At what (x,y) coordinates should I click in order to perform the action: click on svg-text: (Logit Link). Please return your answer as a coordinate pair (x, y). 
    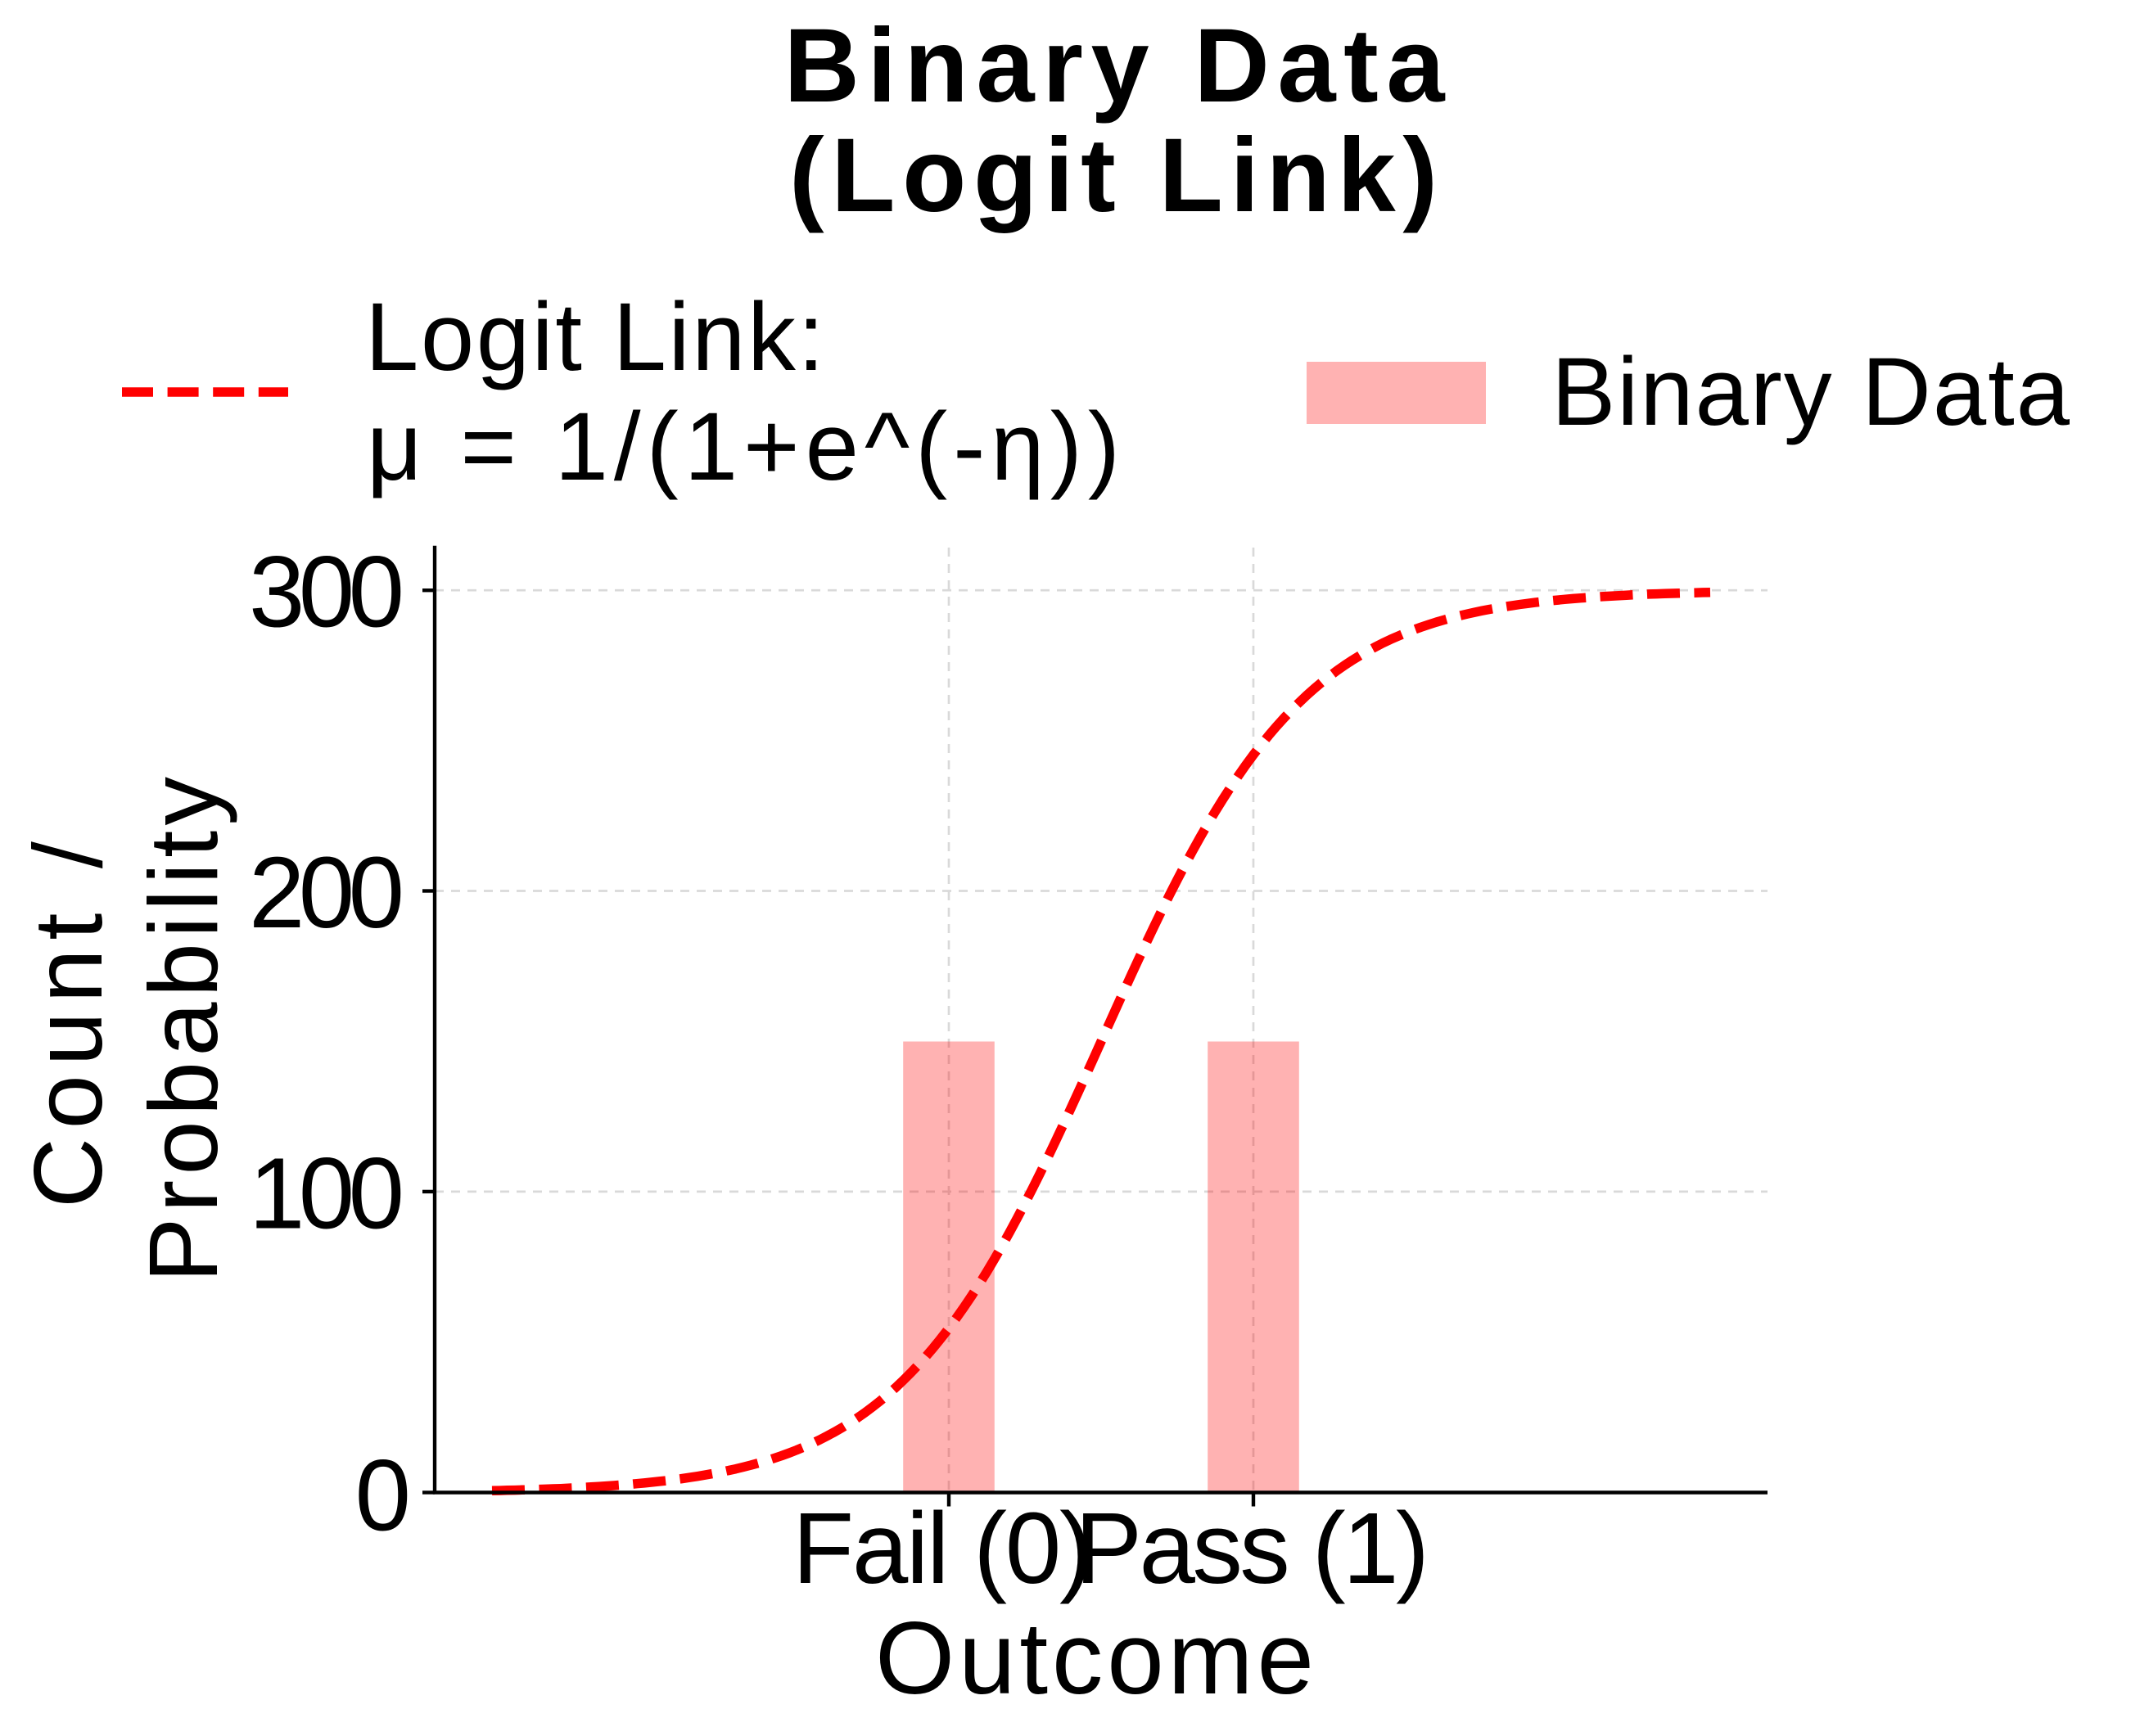
    Looking at the image, I should click on (1113, 175).